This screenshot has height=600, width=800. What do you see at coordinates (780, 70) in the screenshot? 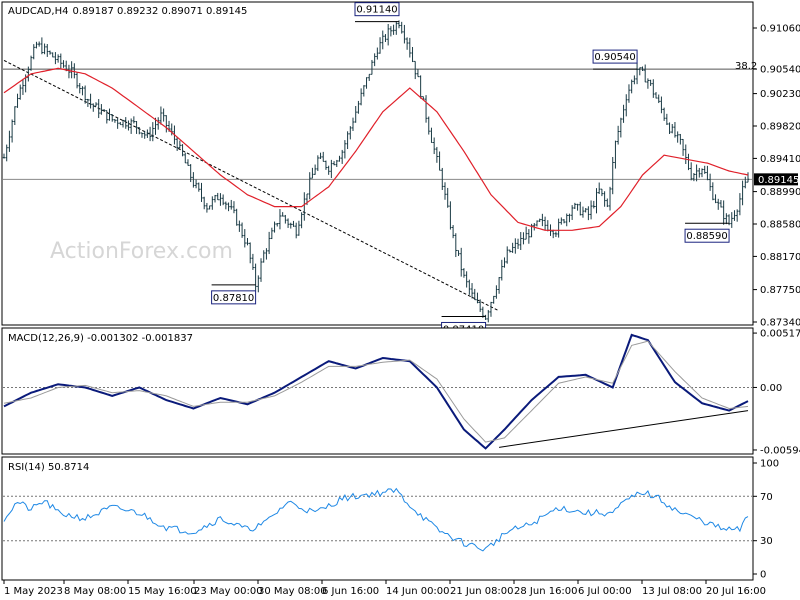
I see `price-axis-label: 0.90540` at bounding box center [780, 70].